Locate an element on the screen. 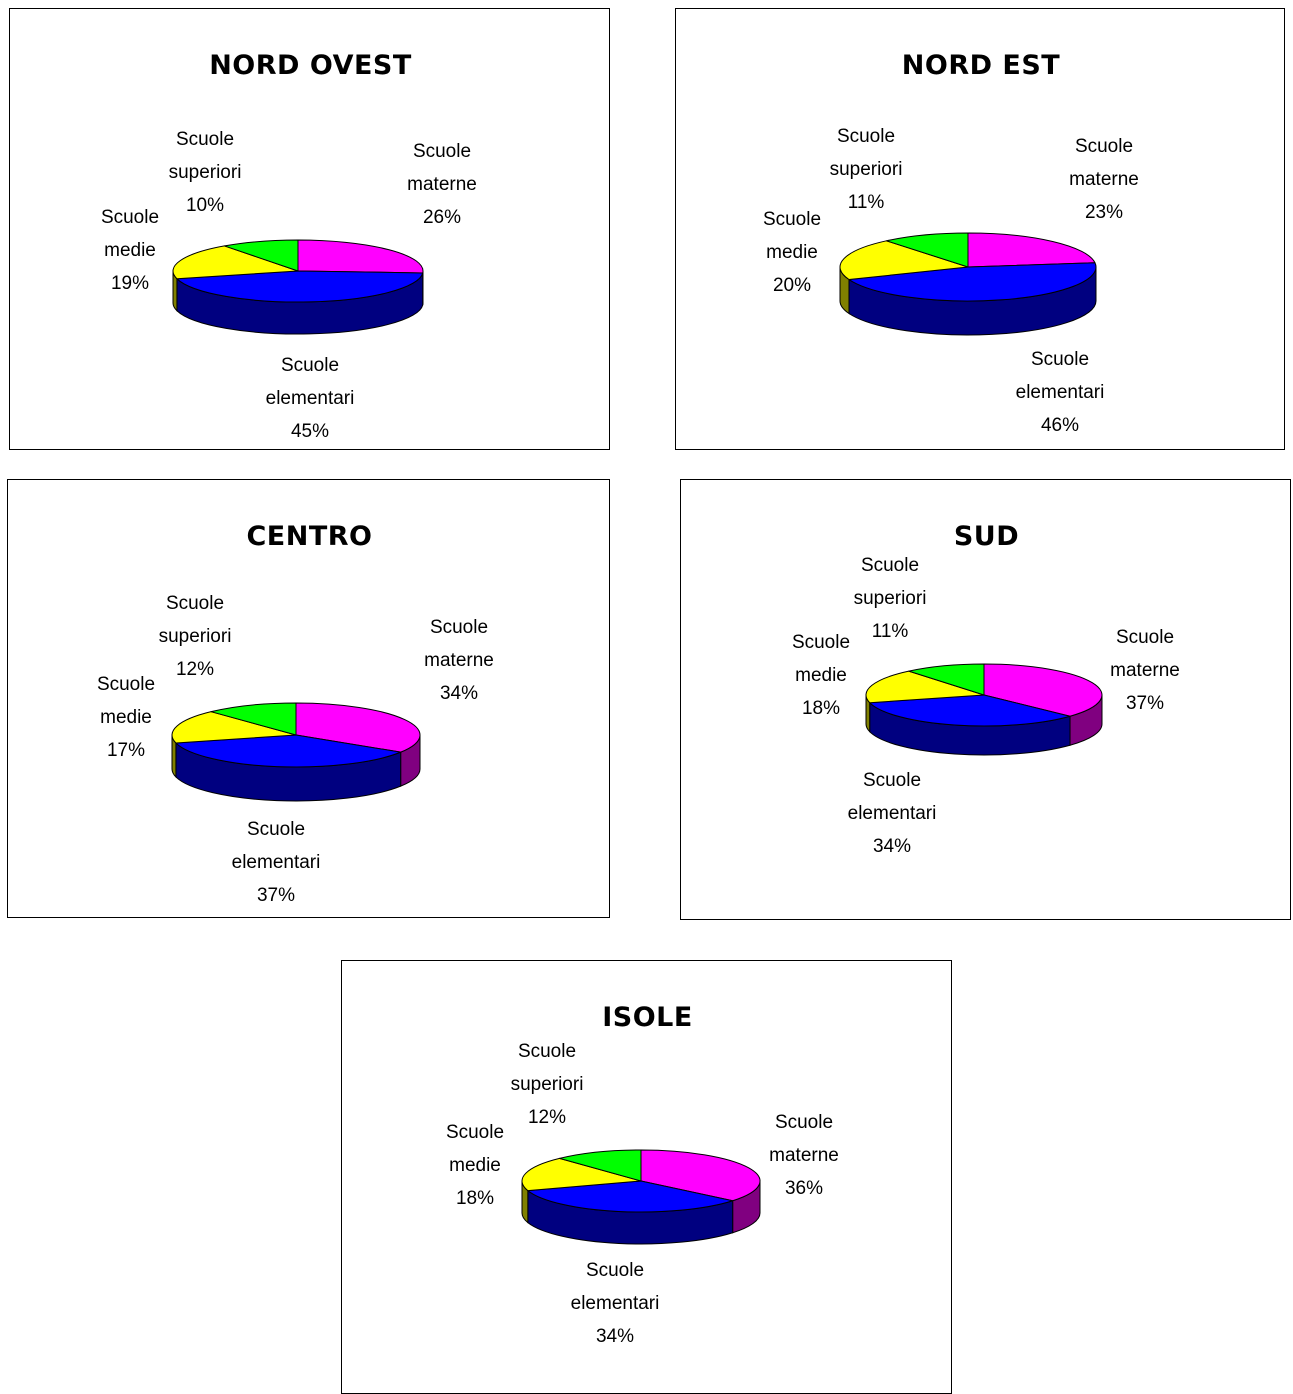 This screenshot has height=1394, width=1293. data-label-percent: 17% is located at coordinates (126, 750).